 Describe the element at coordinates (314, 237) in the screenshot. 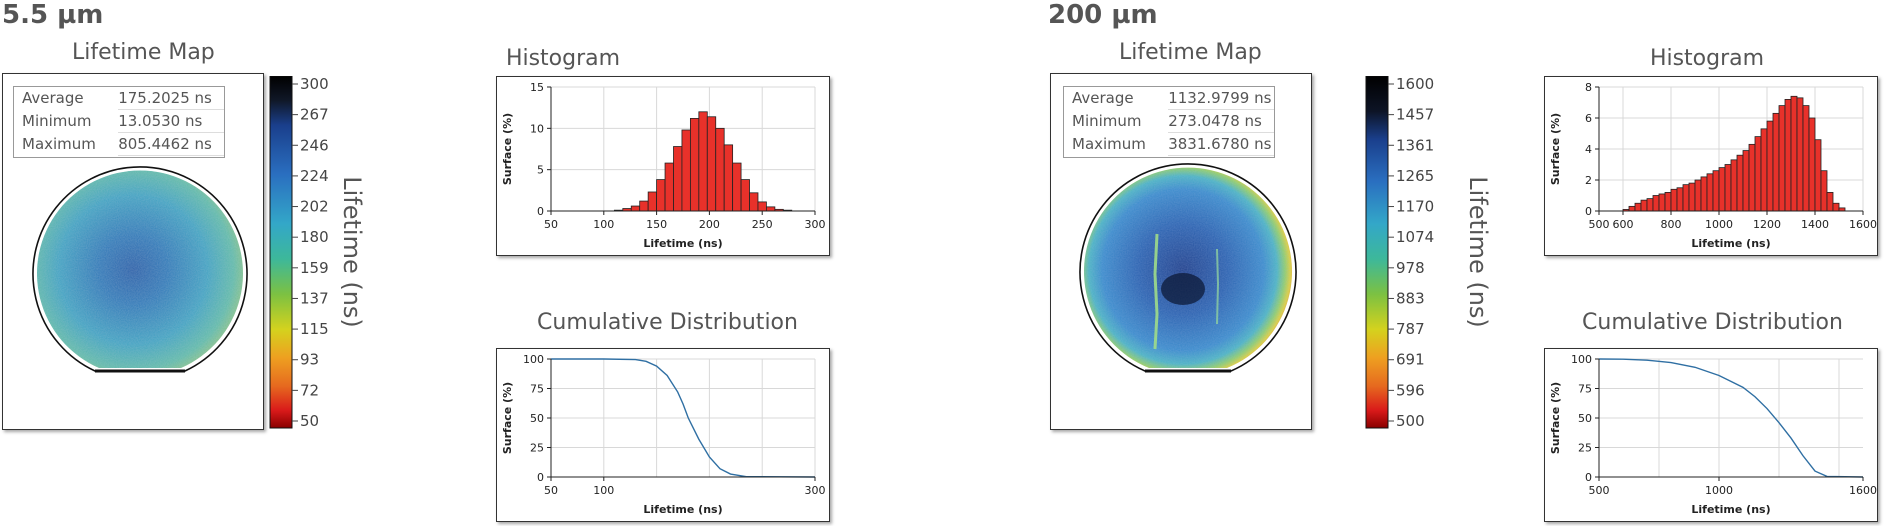

I see `colorbar-tick-label: 180` at that location.